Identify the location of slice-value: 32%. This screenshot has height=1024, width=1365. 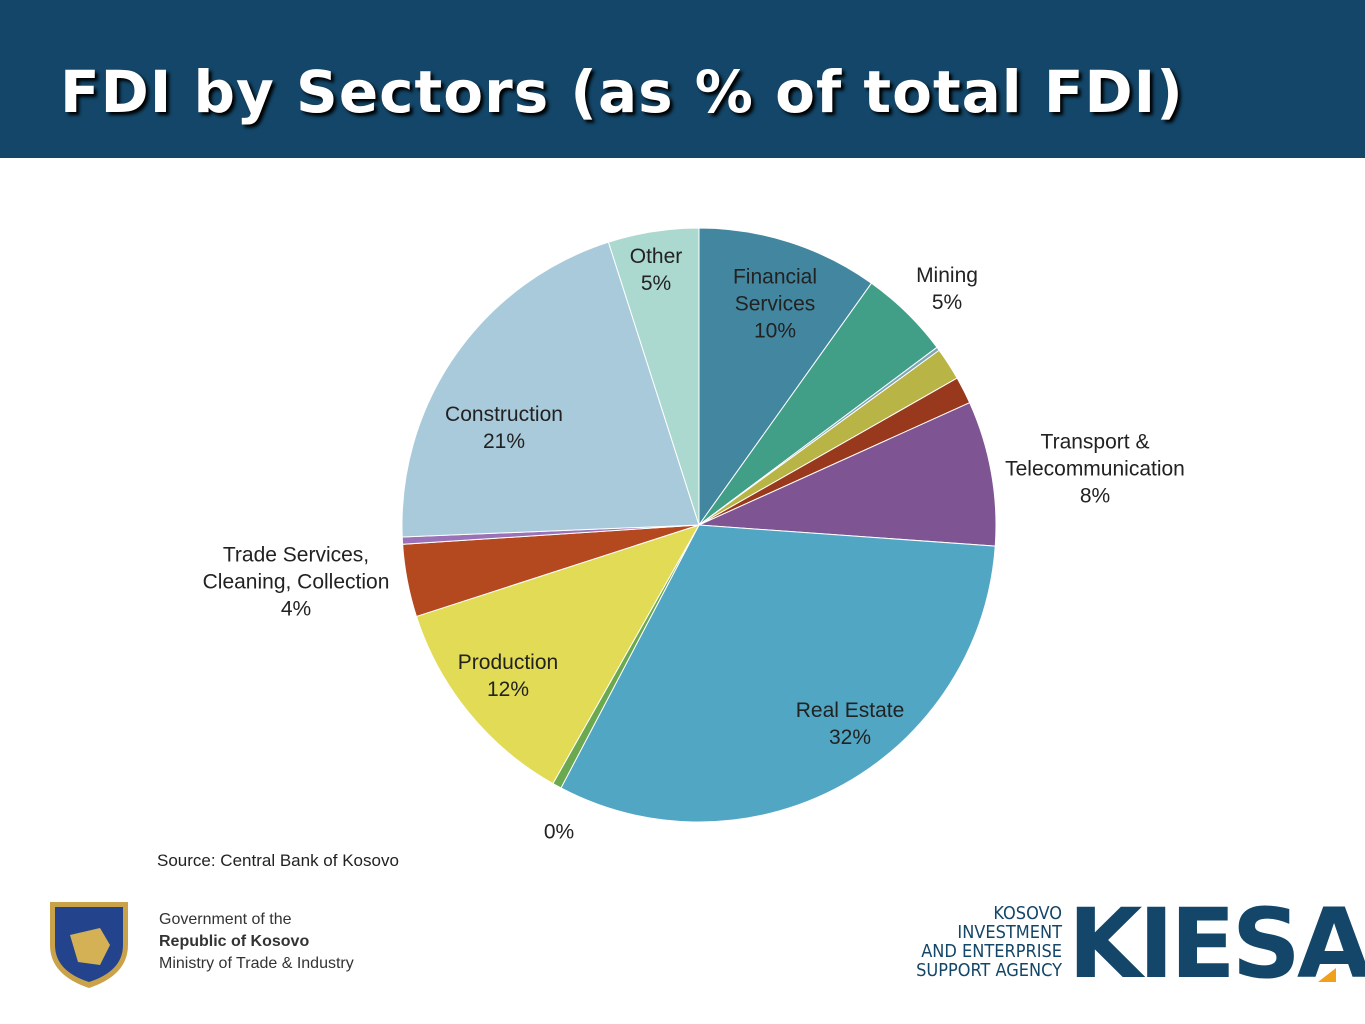
(850, 737).